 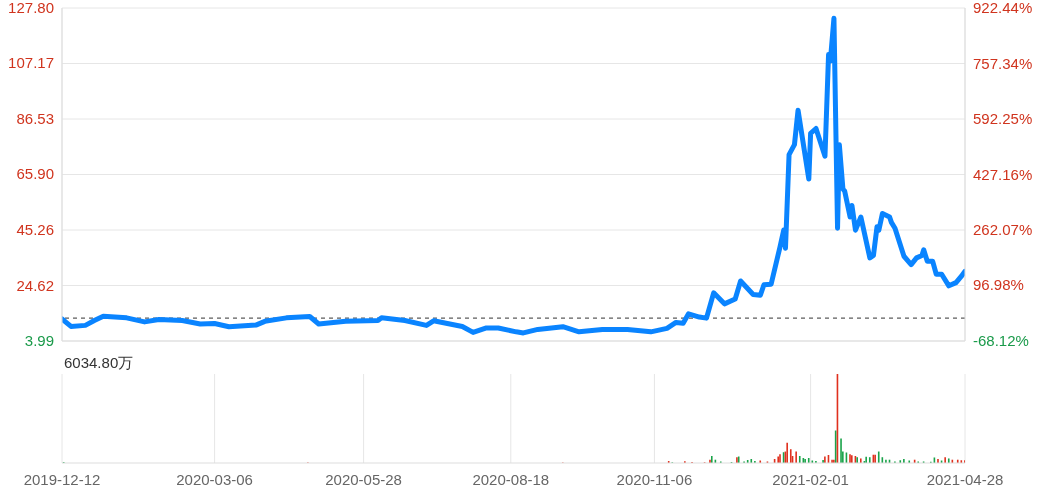 What do you see at coordinates (654, 479) in the screenshot?
I see `x-tick-label: 2020-11-06` at bounding box center [654, 479].